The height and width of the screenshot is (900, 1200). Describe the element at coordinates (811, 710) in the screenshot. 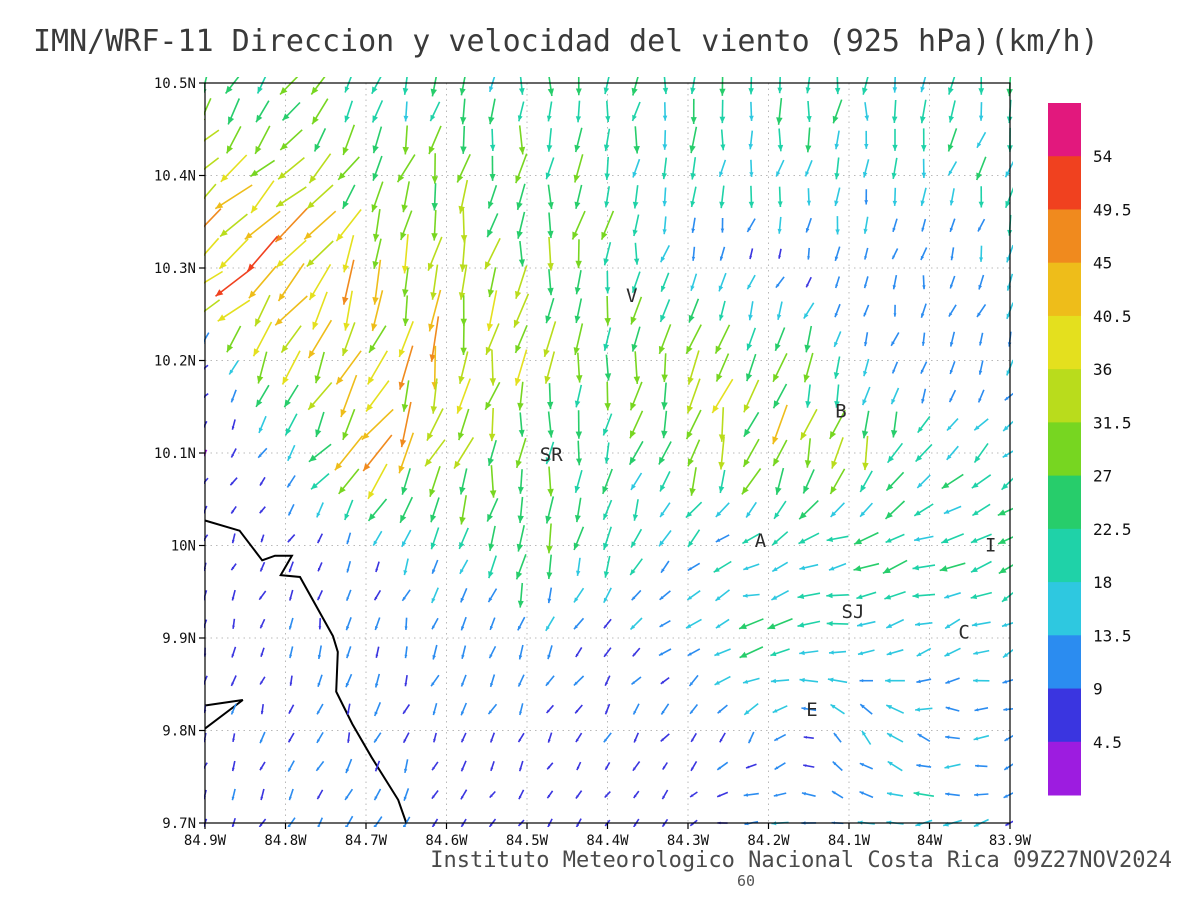

I see `station-label: E` at that location.